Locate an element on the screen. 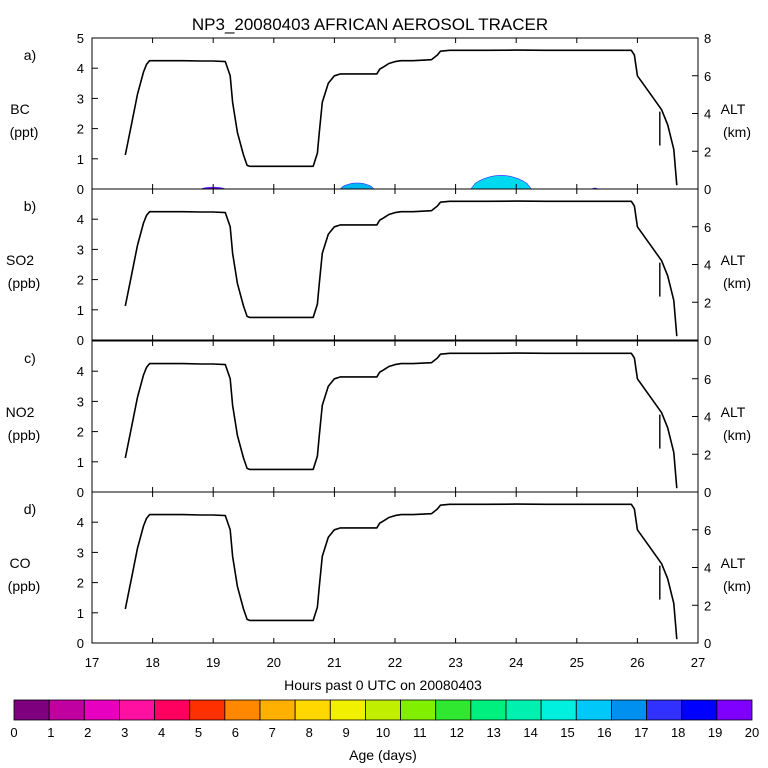  x-tick-label: 17 is located at coordinates (92, 662).